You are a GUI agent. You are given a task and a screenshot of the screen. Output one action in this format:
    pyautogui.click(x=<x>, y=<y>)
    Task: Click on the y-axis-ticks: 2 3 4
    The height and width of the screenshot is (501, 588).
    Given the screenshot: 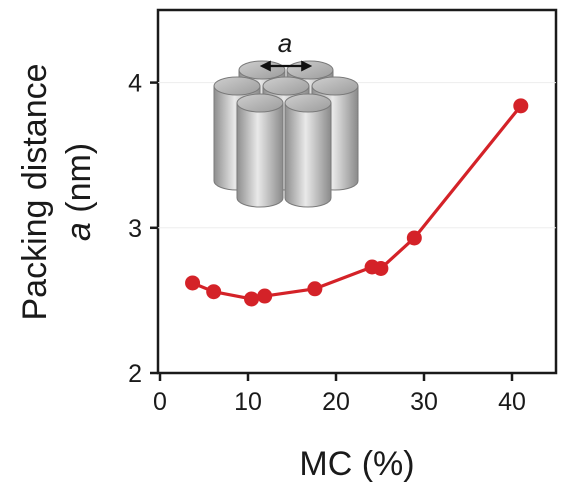 What is the action you would take?
    pyautogui.click(x=143, y=229)
    